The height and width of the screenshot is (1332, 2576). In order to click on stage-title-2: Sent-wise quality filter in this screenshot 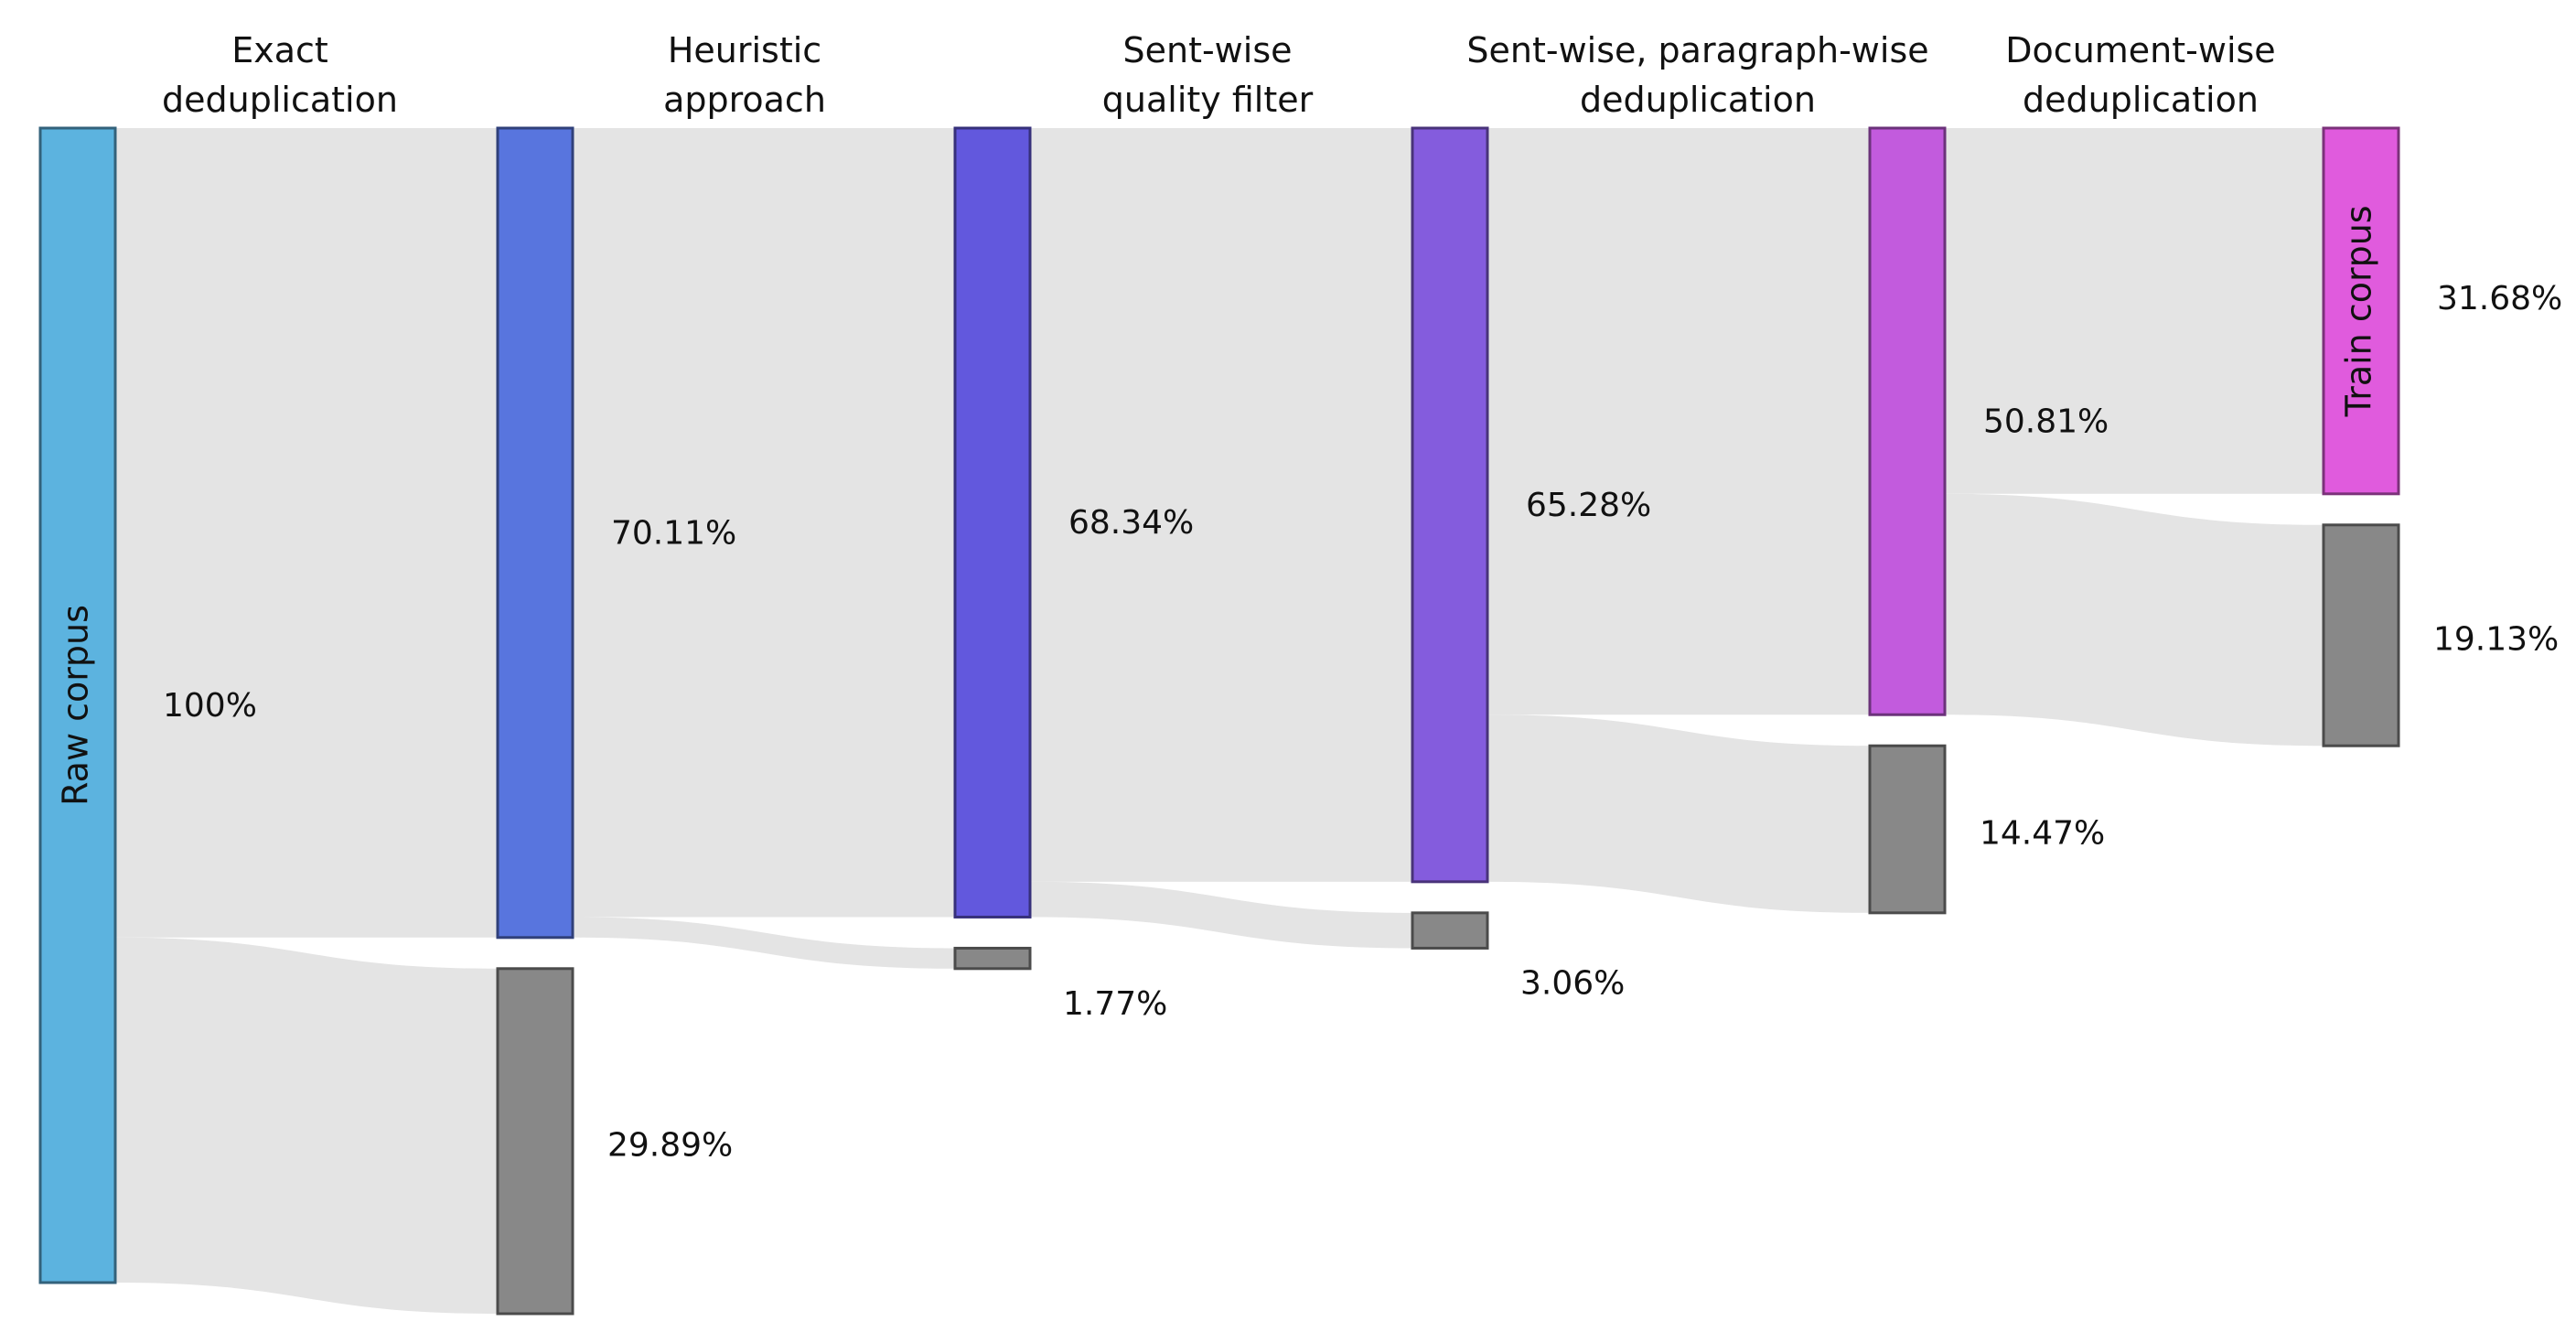, I will do `click(1208, 75)`.